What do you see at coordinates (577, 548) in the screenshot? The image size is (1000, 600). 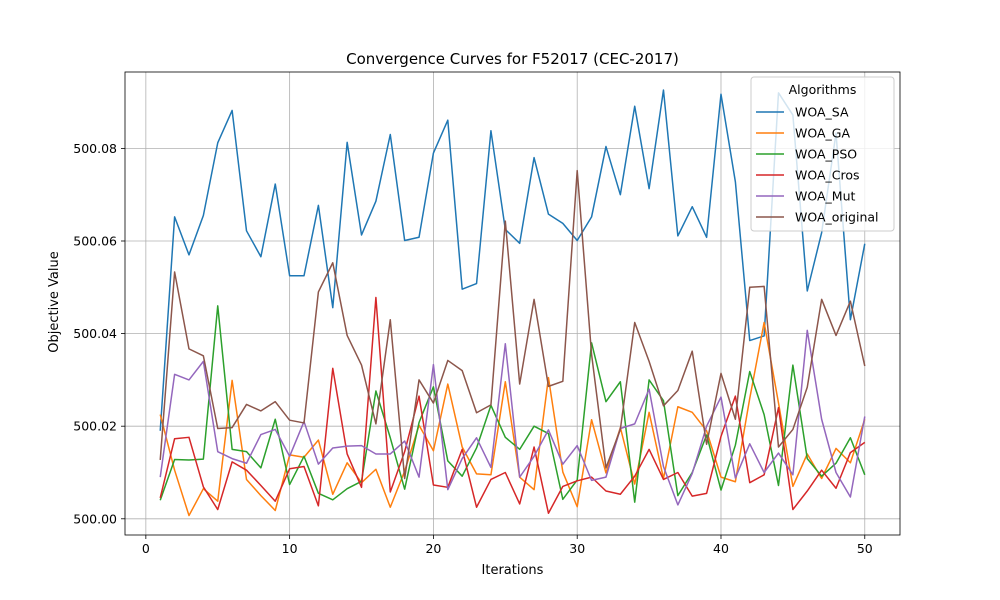 I see `x-tick-label: 30` at bounding box center [577, 548].